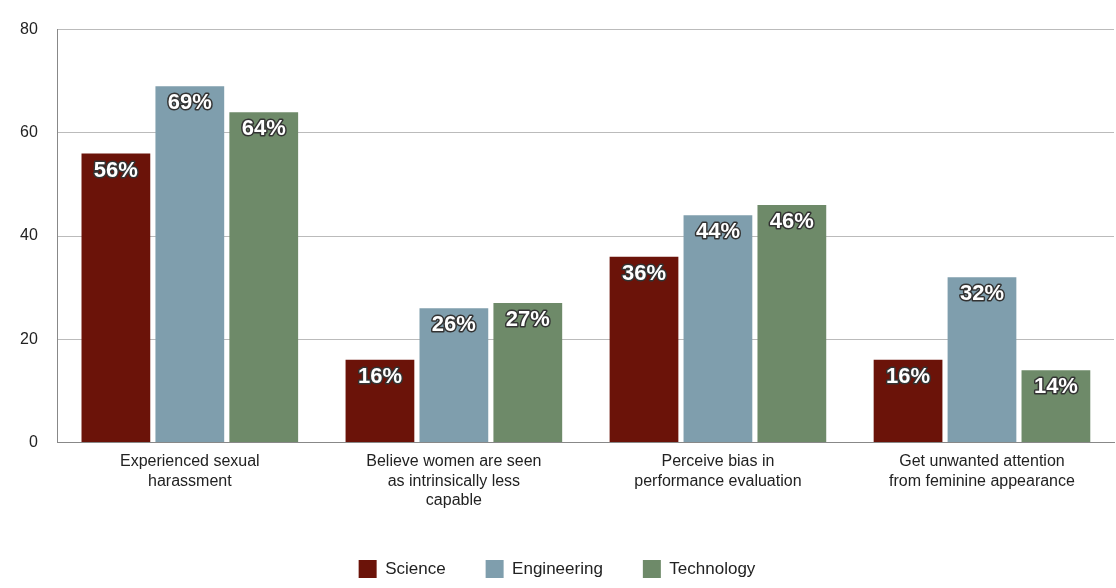 Image resolution: width=1116 pixels, height=588 pixels. What do you see at coordinates (718, 470) in the screenshot?
I see `x-tick-label: Perceive bias in performance evaluation` at bounding box center [718, 470].